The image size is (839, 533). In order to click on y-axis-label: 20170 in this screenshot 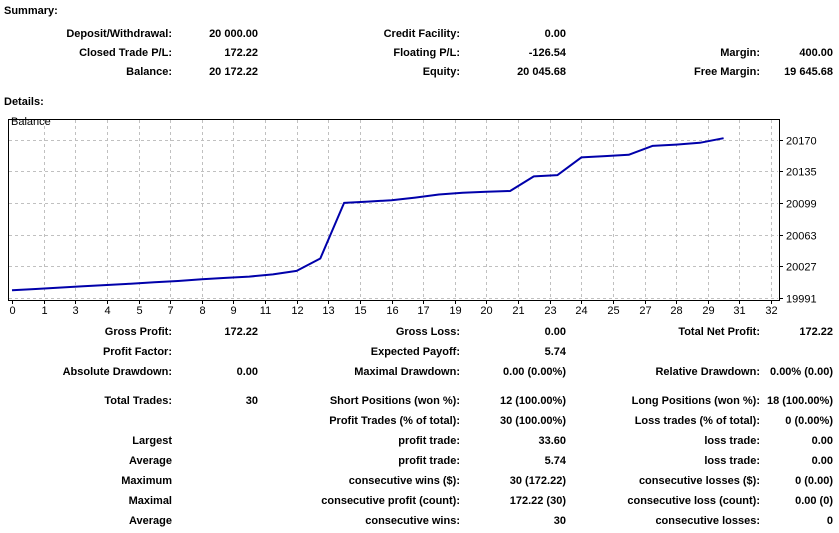, I will do `click(801, 142)`.